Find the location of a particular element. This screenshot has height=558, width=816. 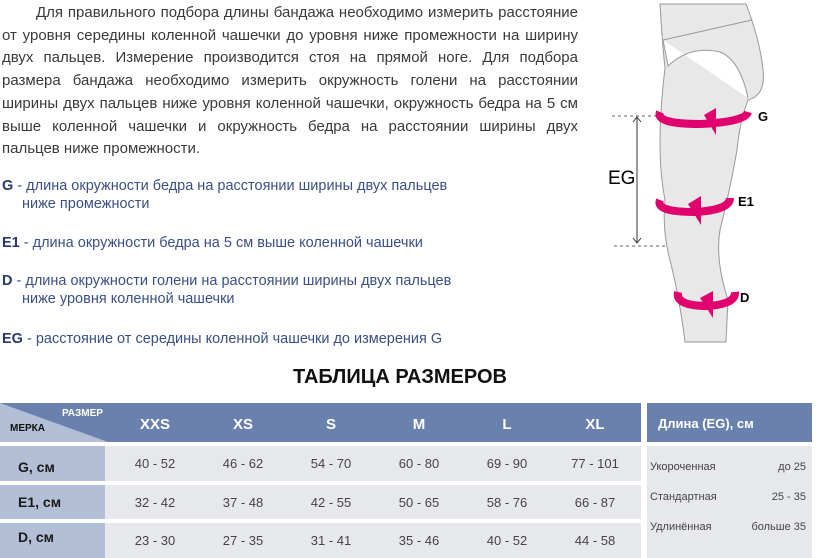

length-table-body is located at coordinates (729, 502).